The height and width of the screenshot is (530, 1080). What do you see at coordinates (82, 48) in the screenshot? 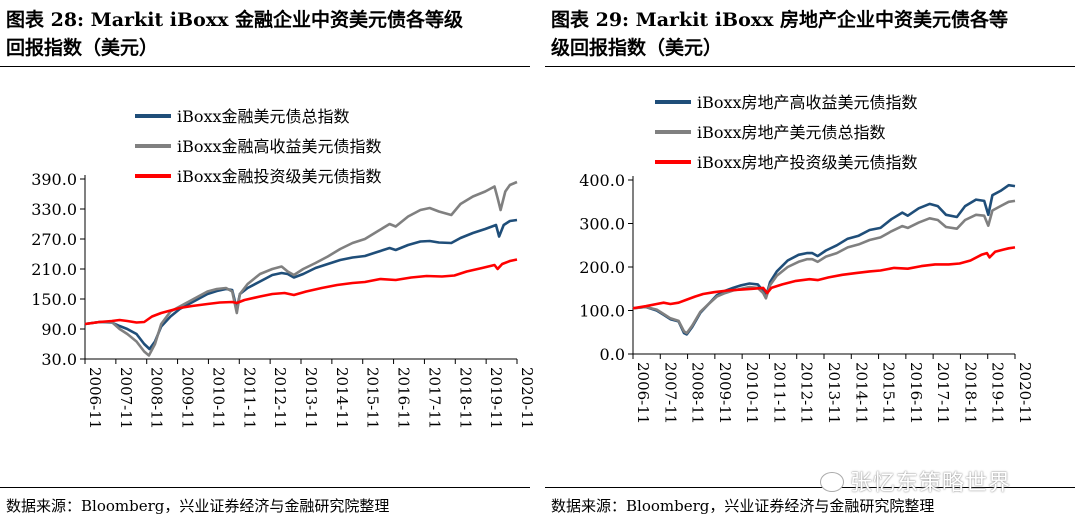
I see `chart-title-line-2: 回报指数（美元）` at bounding box center [82, 48].